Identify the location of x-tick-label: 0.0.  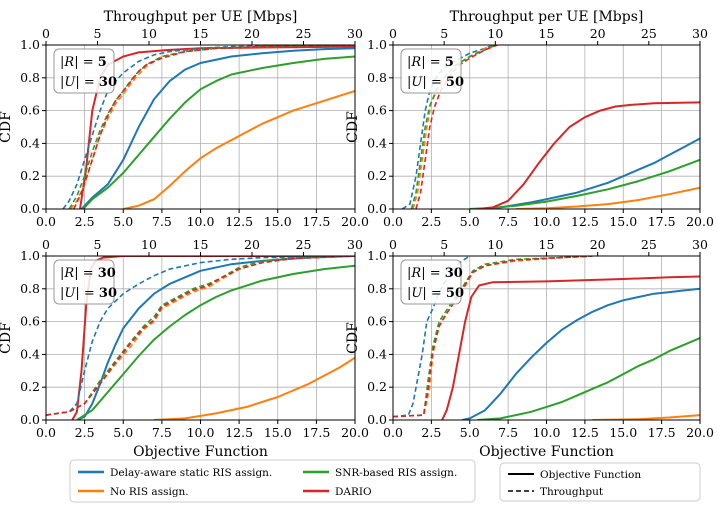
(393, 432).